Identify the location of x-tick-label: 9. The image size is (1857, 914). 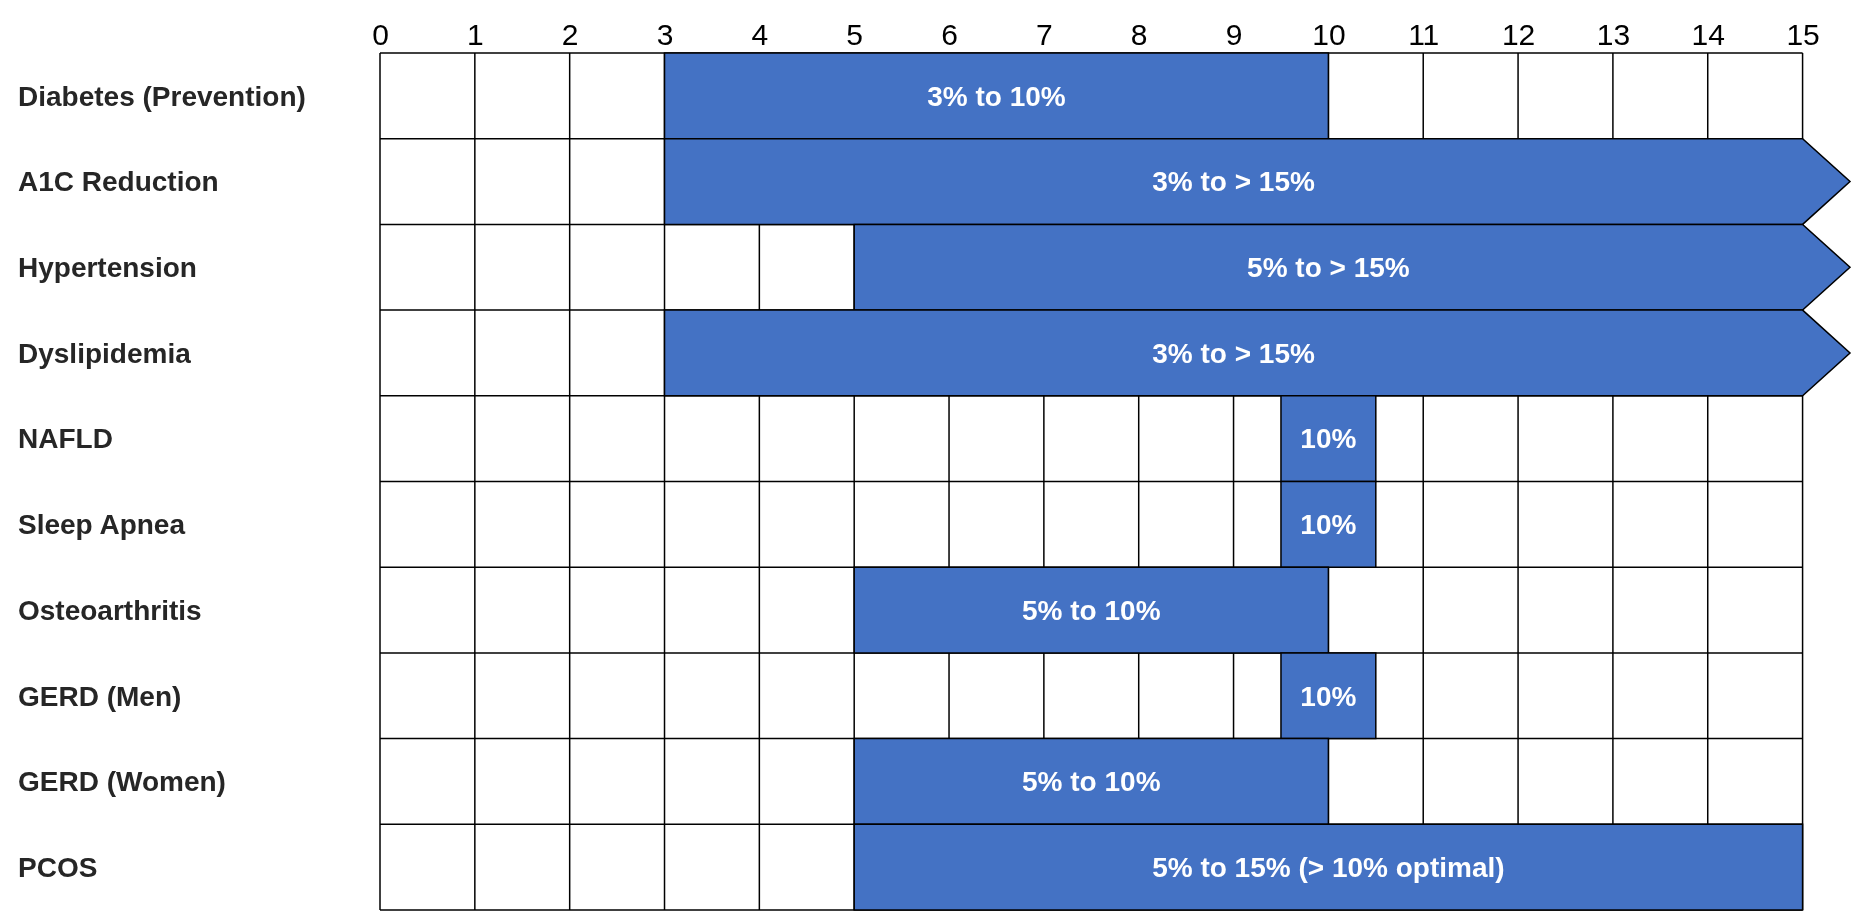
(1234, 34).